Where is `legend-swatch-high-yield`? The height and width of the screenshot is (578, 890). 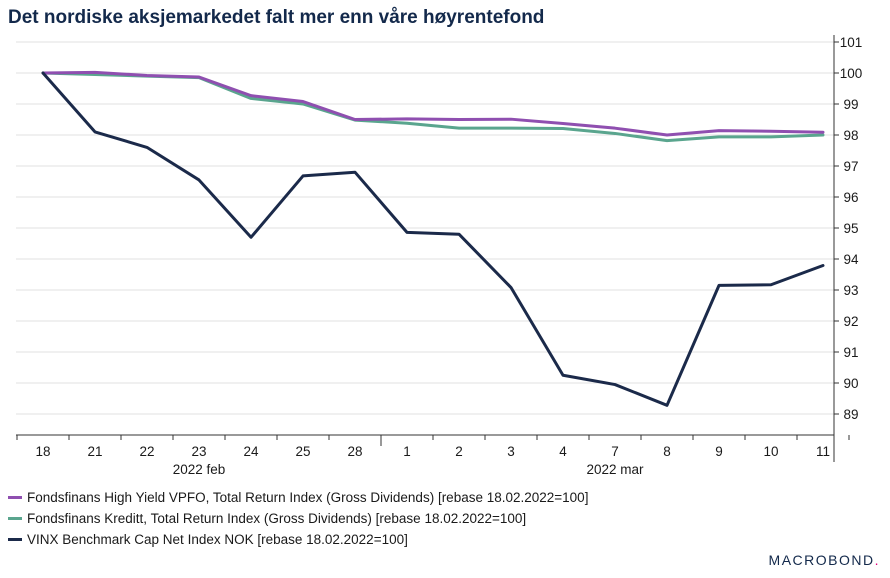 legend-swatch-high-yield is located at coordinates (15, 497).